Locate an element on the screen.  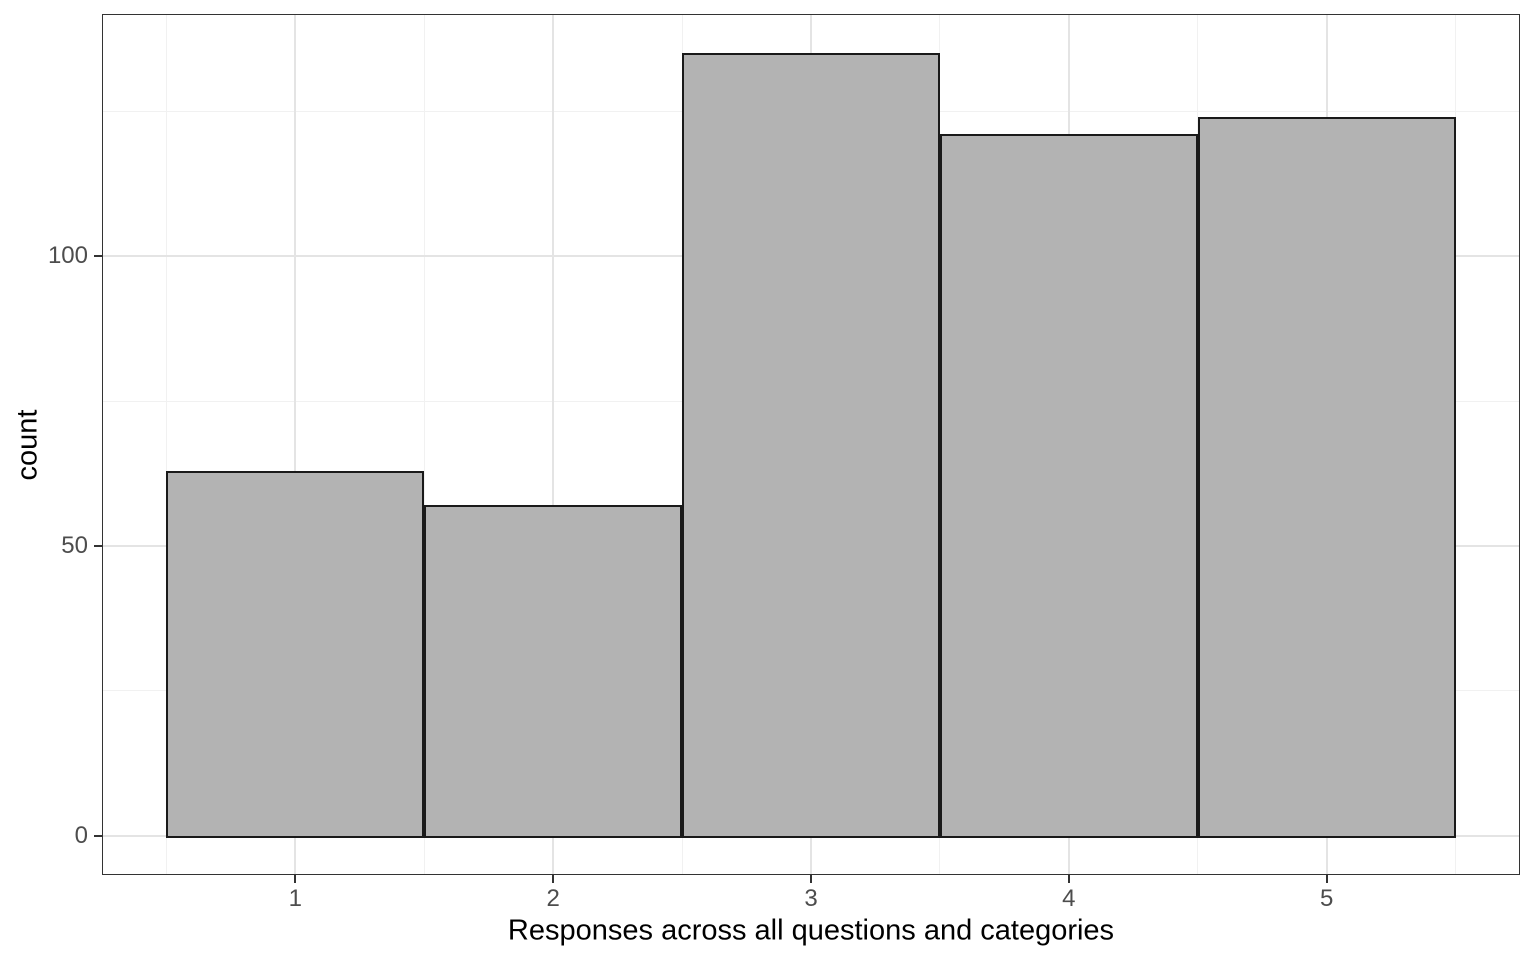
y-axis-title: count is located at coordinates (27, 445).